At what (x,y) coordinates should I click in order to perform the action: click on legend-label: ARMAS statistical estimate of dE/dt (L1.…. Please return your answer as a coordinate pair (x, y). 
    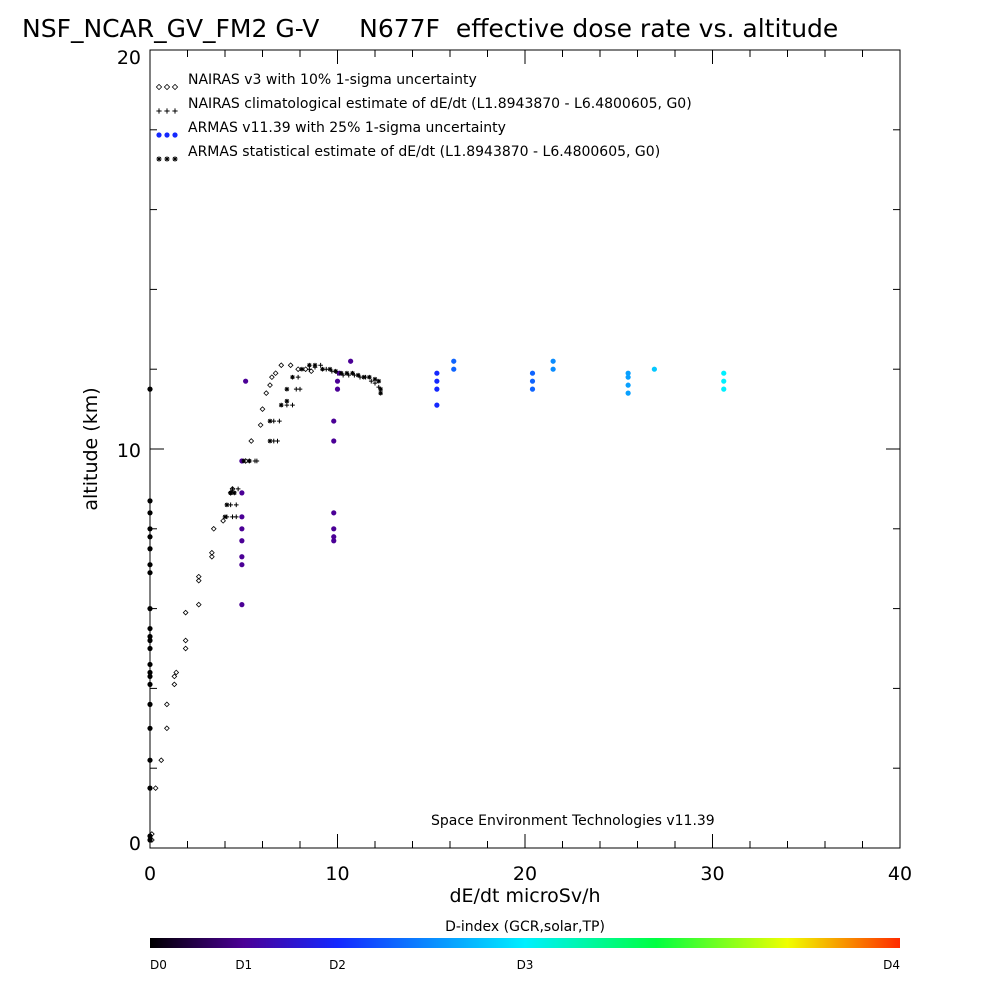
    Looking at the image, I should click on (424, 152).